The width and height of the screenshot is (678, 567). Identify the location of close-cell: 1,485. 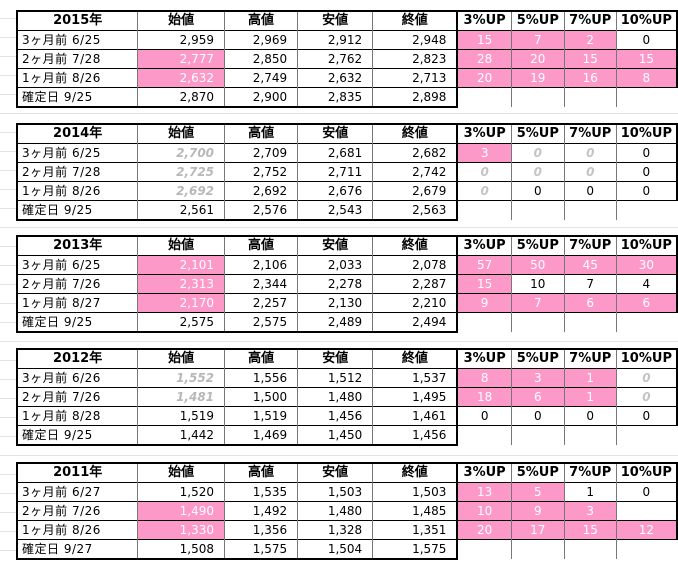
(415, 511).